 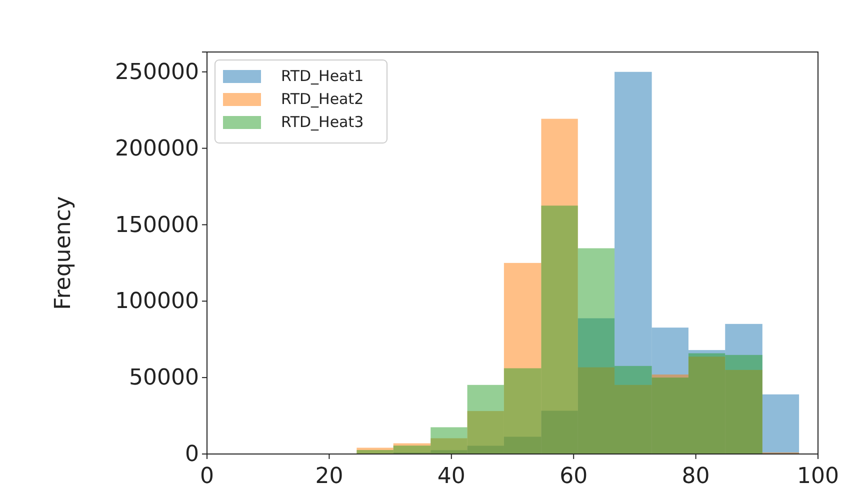 I want to click on x-tick-label: 60, so click(x=574, y=476).